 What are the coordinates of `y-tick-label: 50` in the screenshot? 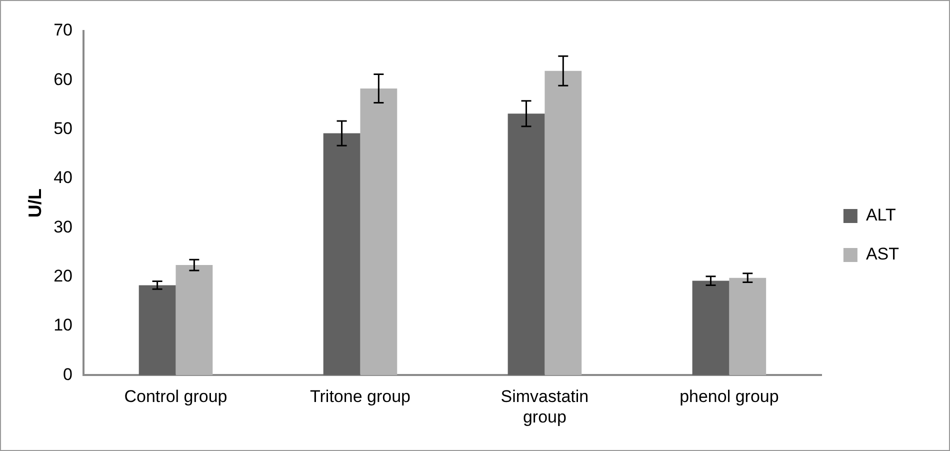 It's located at (63, 128).